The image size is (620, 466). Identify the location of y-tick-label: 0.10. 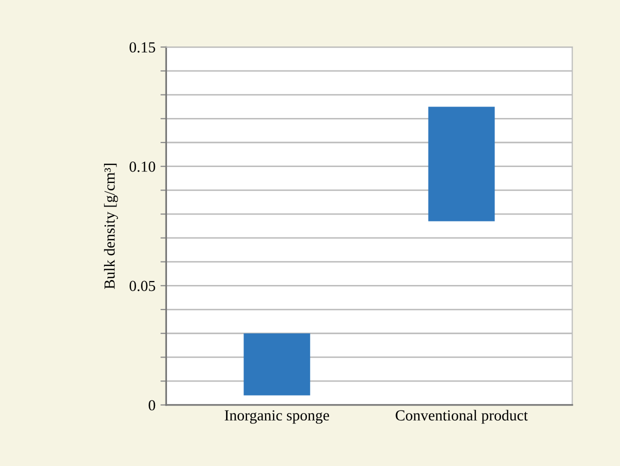
(143, 167).